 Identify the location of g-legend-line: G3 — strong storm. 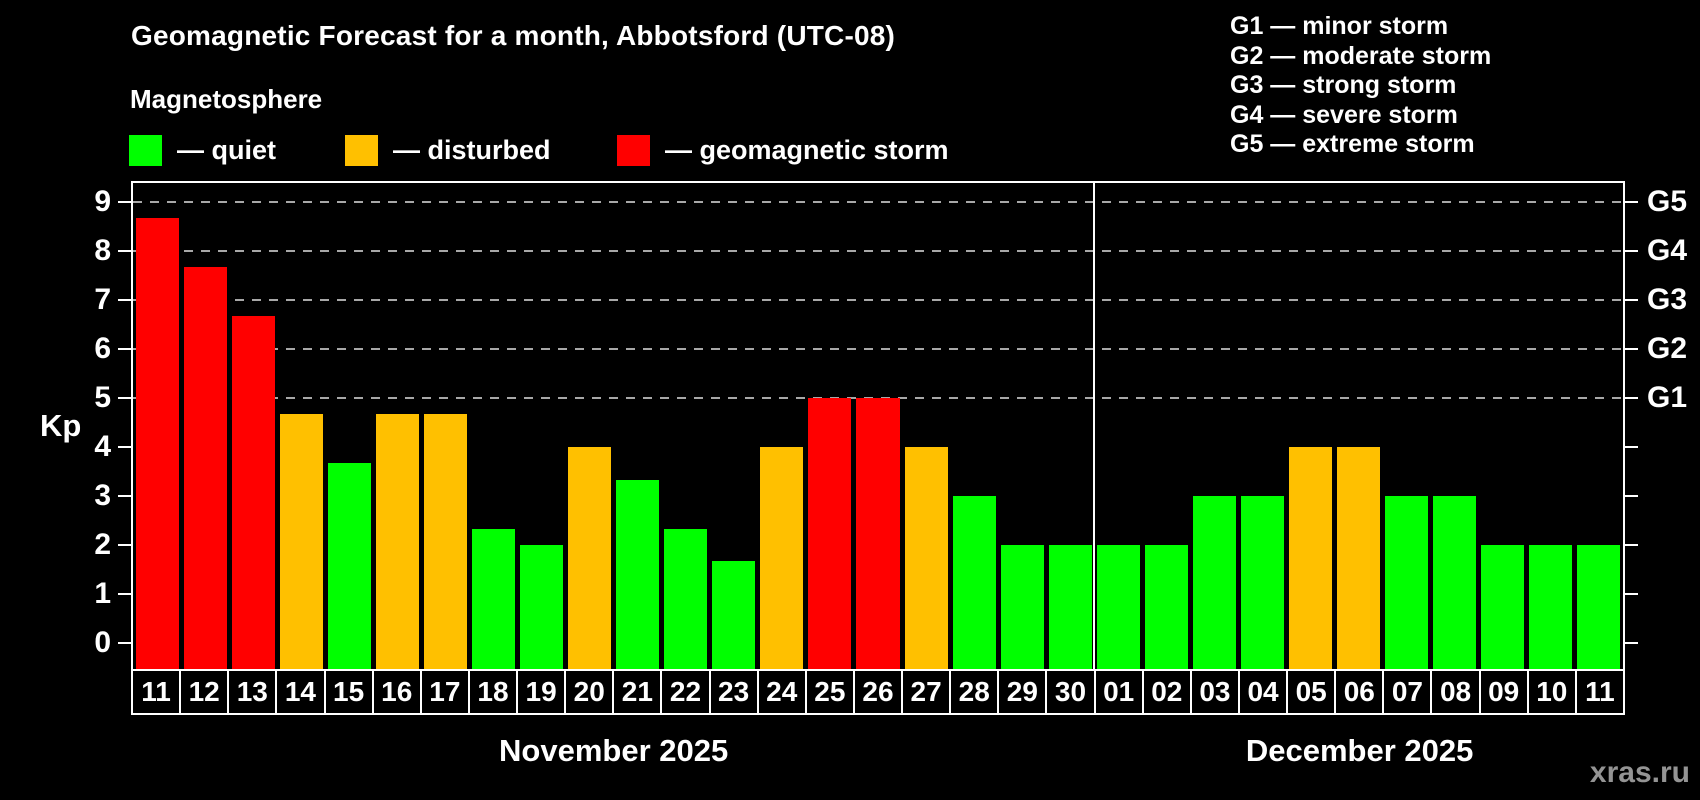
(1343, 85).